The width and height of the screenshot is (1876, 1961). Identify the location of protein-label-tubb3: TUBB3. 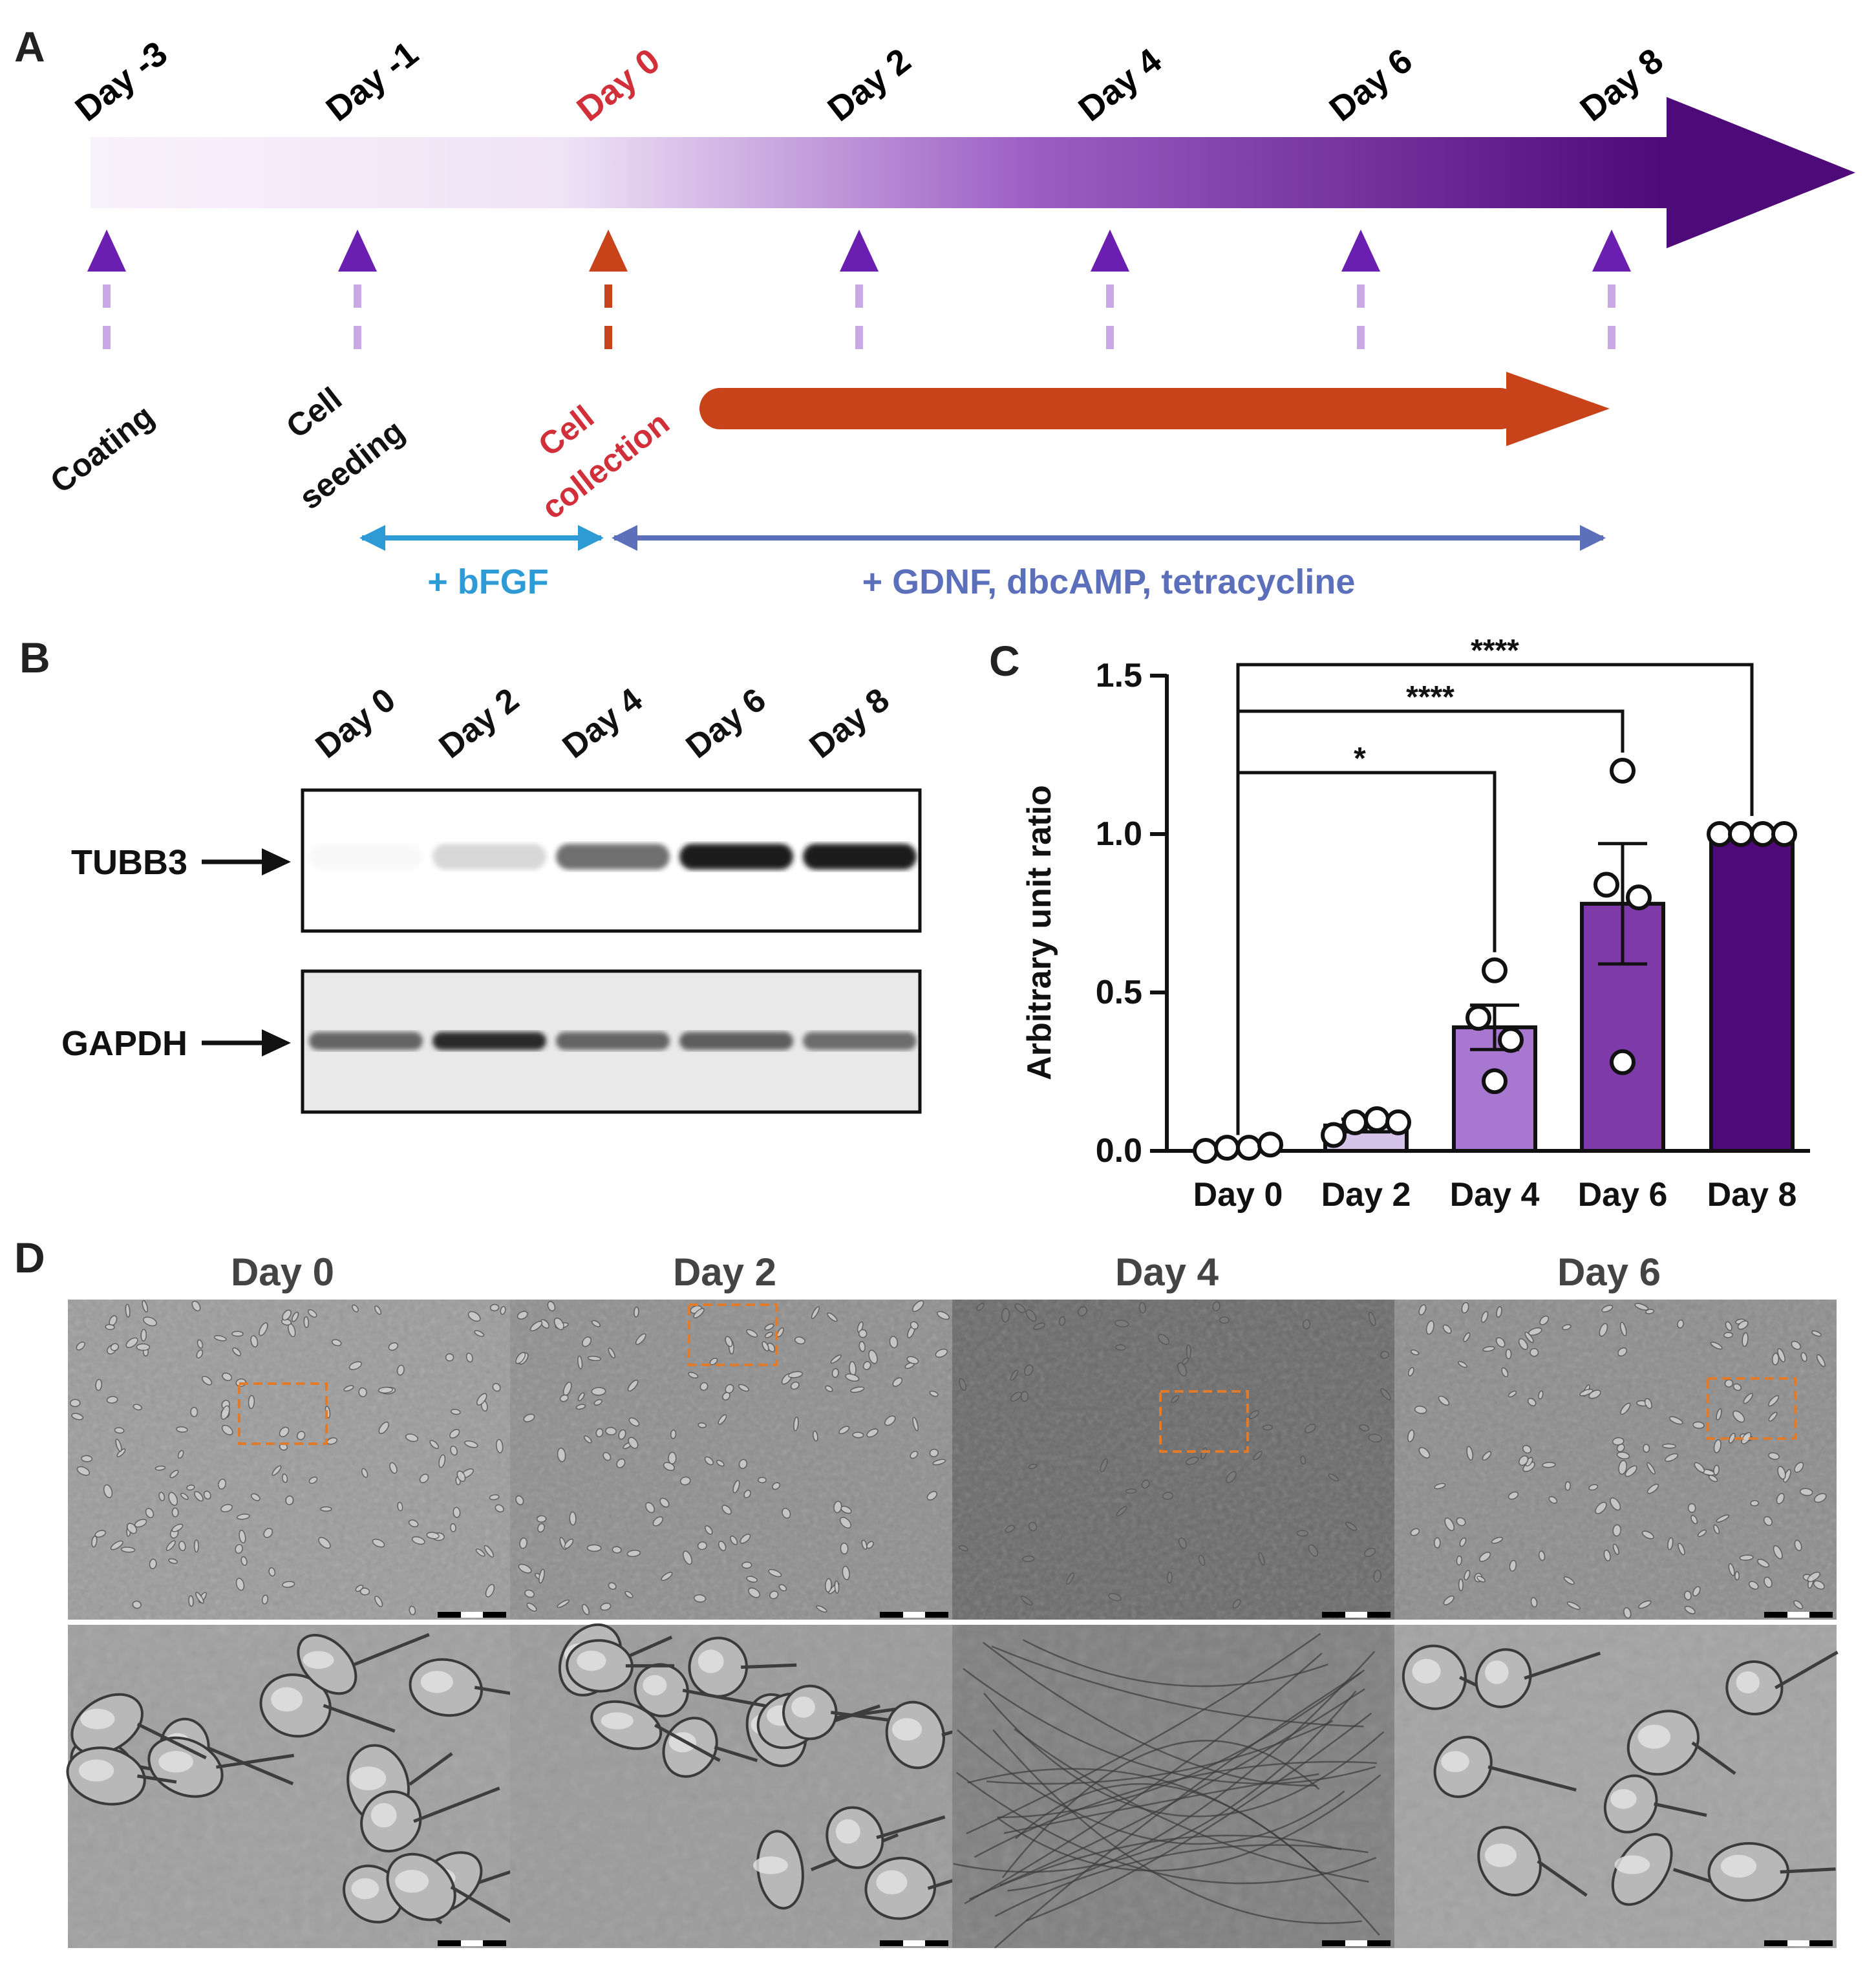
(129, 862).